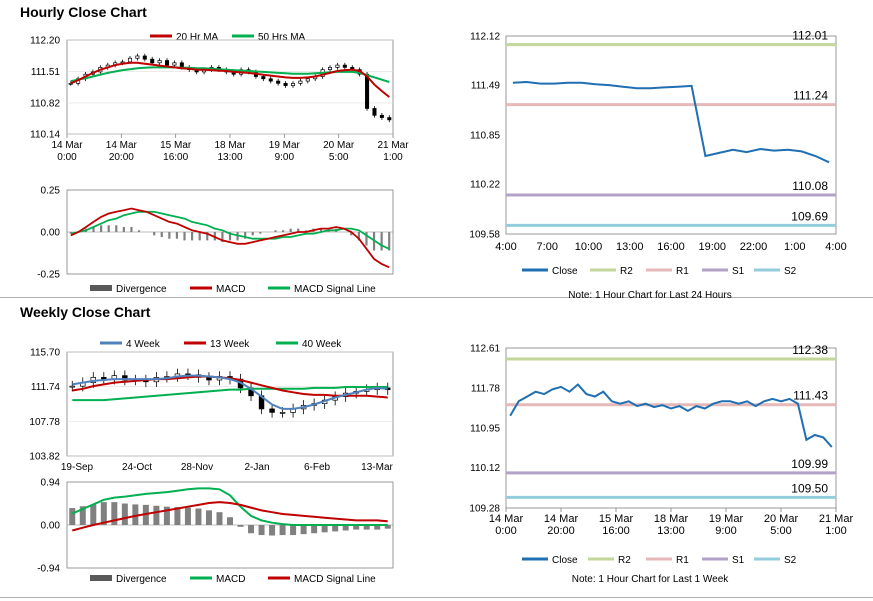  I want to click on level-label-r2: 112.01, so click(810, 36).